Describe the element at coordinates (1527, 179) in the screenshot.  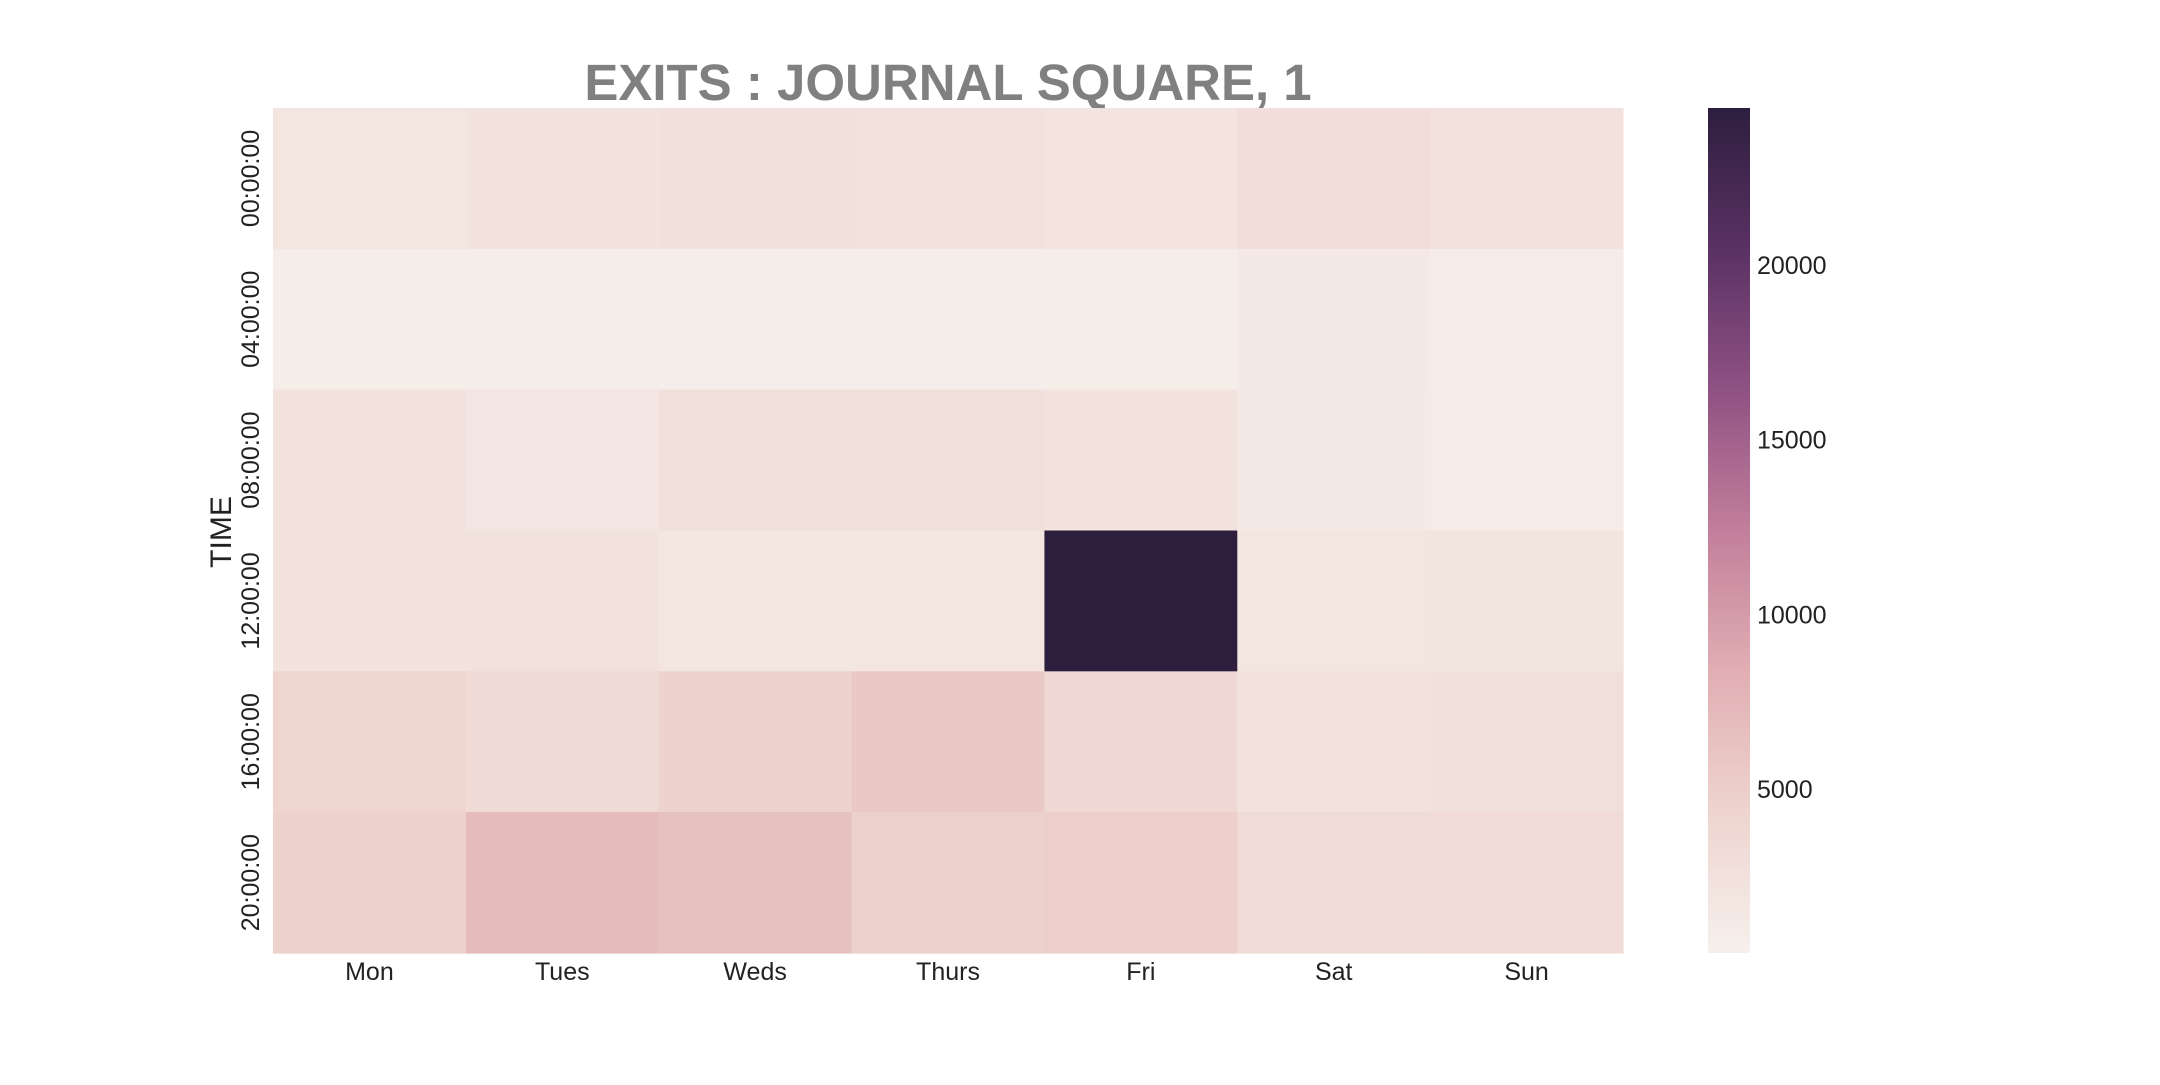
I see `heatmap-cell-000000-sun` at that location.